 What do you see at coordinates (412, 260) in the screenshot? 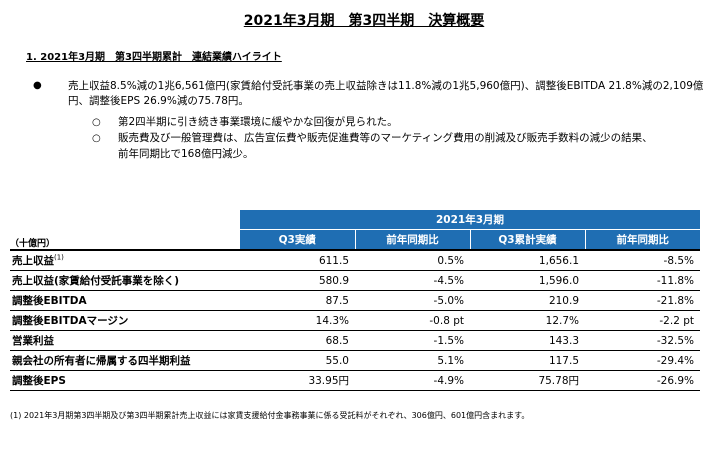
I see `q3-yoy: 0.5%` at bounding box center [412, 260].